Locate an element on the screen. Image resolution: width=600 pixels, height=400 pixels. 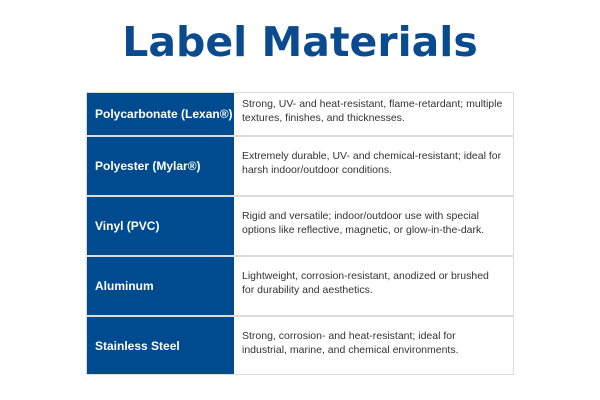
page-title: Label Materials is located at coordinates (300, 42).